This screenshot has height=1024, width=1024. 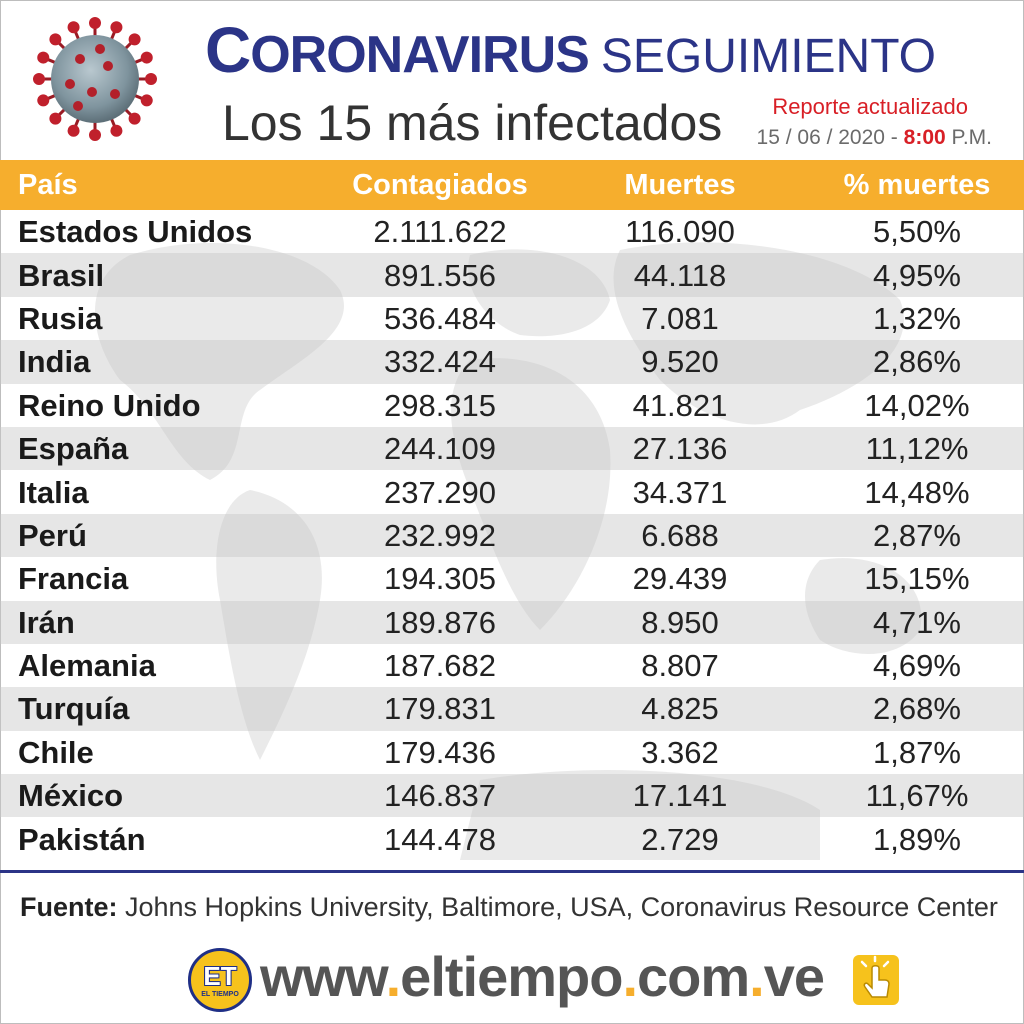 What do you see at coordinates (440, 492) in the screenshot?
I see `infected-cell: 237.290` at bounding box center [440, 492].